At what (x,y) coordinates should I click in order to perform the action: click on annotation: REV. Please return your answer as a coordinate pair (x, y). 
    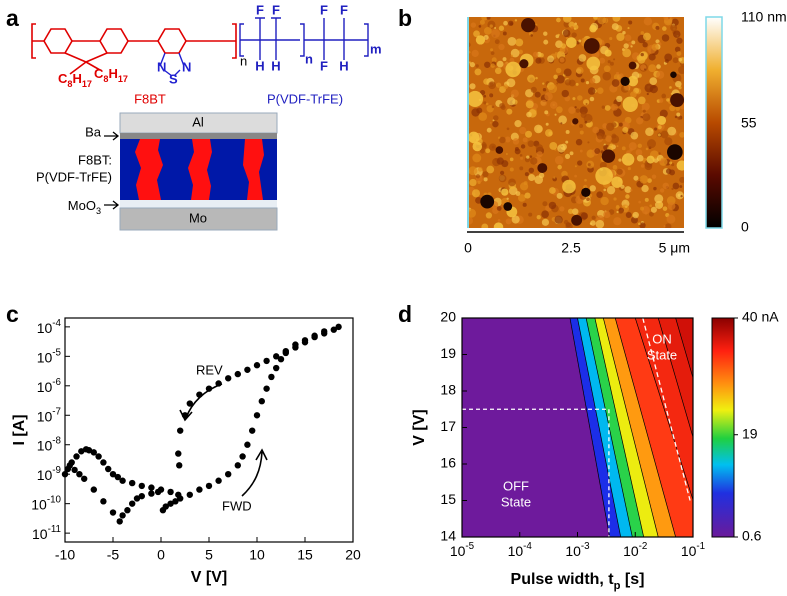
    Looking at the image, I should click on (209, 369).